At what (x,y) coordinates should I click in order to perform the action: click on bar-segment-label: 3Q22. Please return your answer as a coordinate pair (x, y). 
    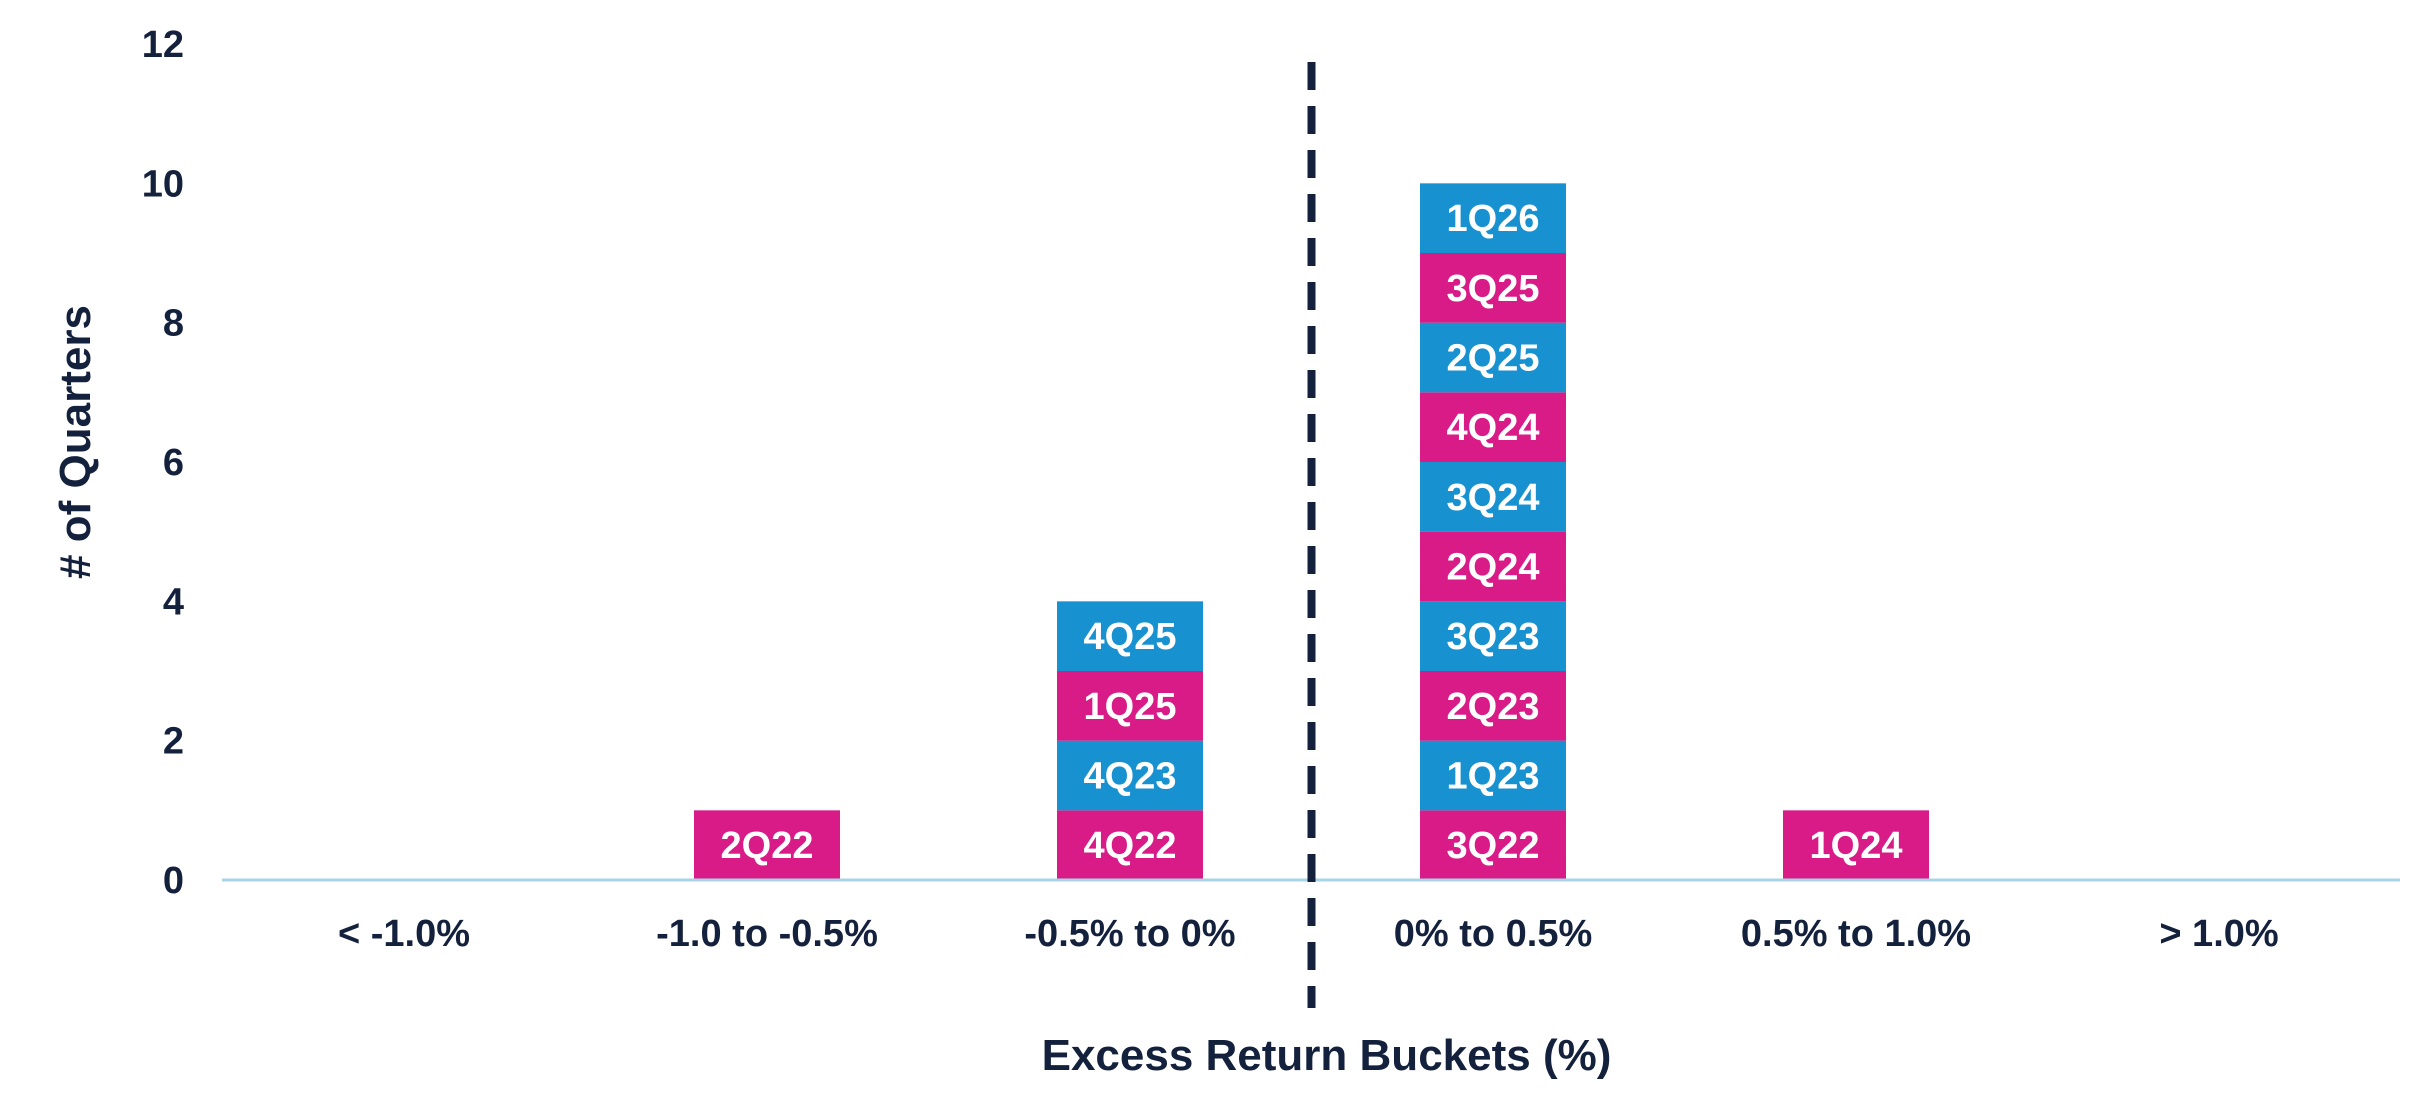
    Looking at the image, I should click on (1493, 846).